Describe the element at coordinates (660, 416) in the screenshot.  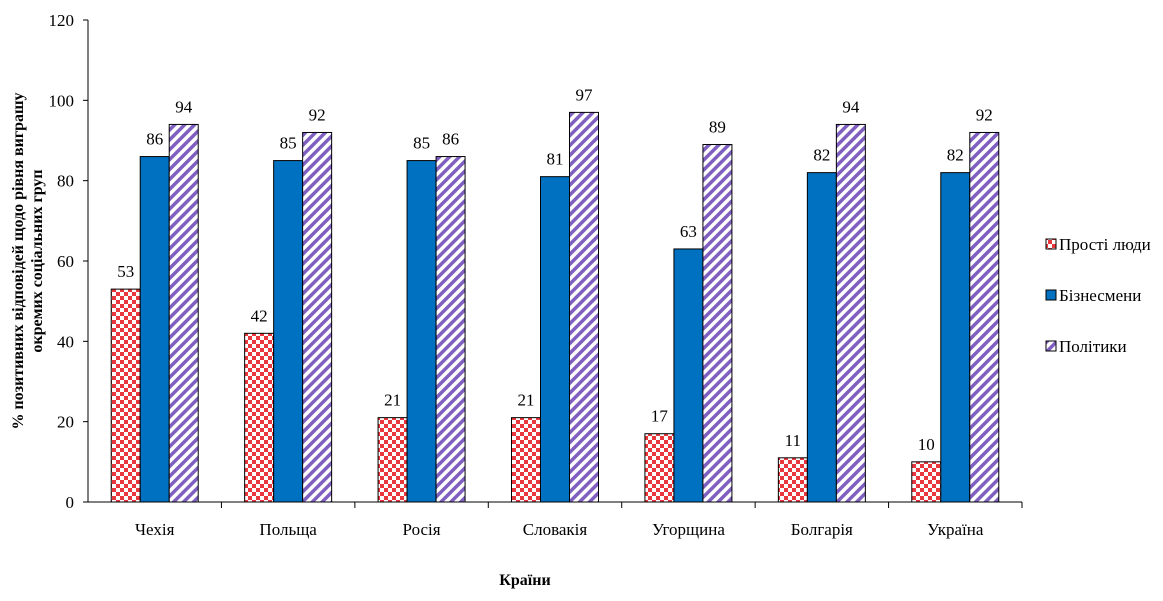
I see `data-label: 17` at that location.